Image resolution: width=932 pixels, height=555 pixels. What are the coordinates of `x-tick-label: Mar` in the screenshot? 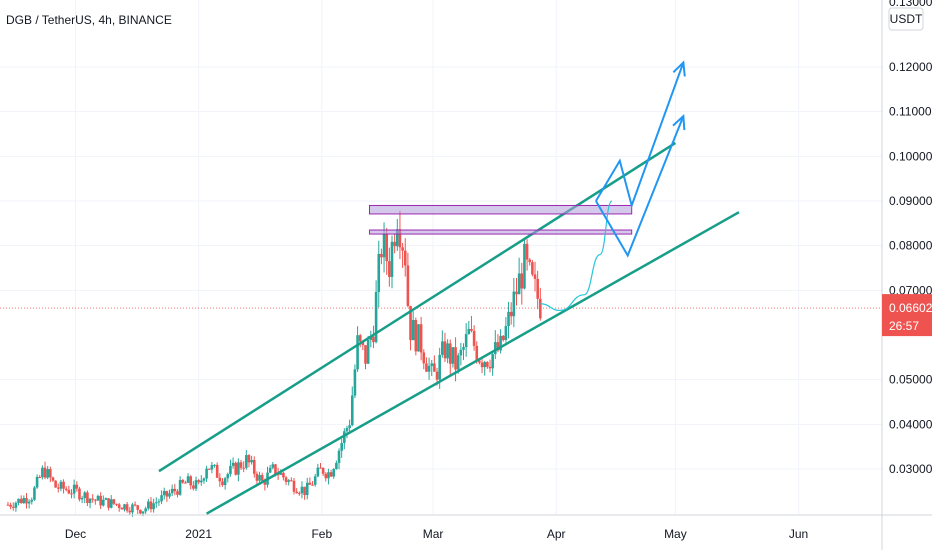 It's located at (433, 534).